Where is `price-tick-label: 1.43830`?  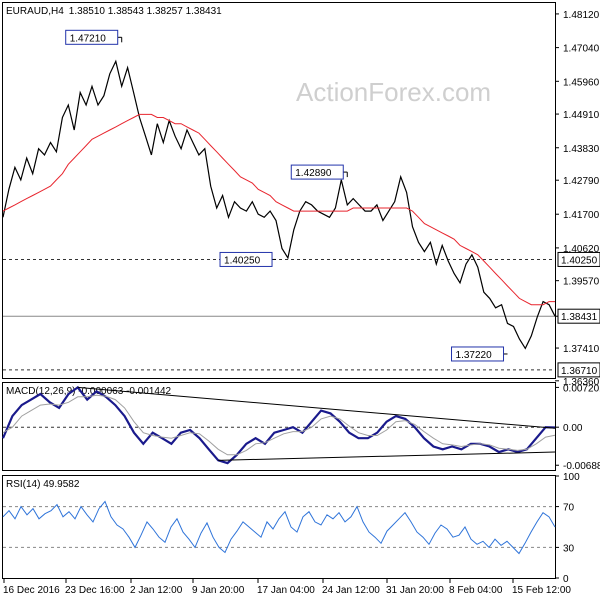
price-tick-label: 1.43830 is located at coordinates (581, 149).